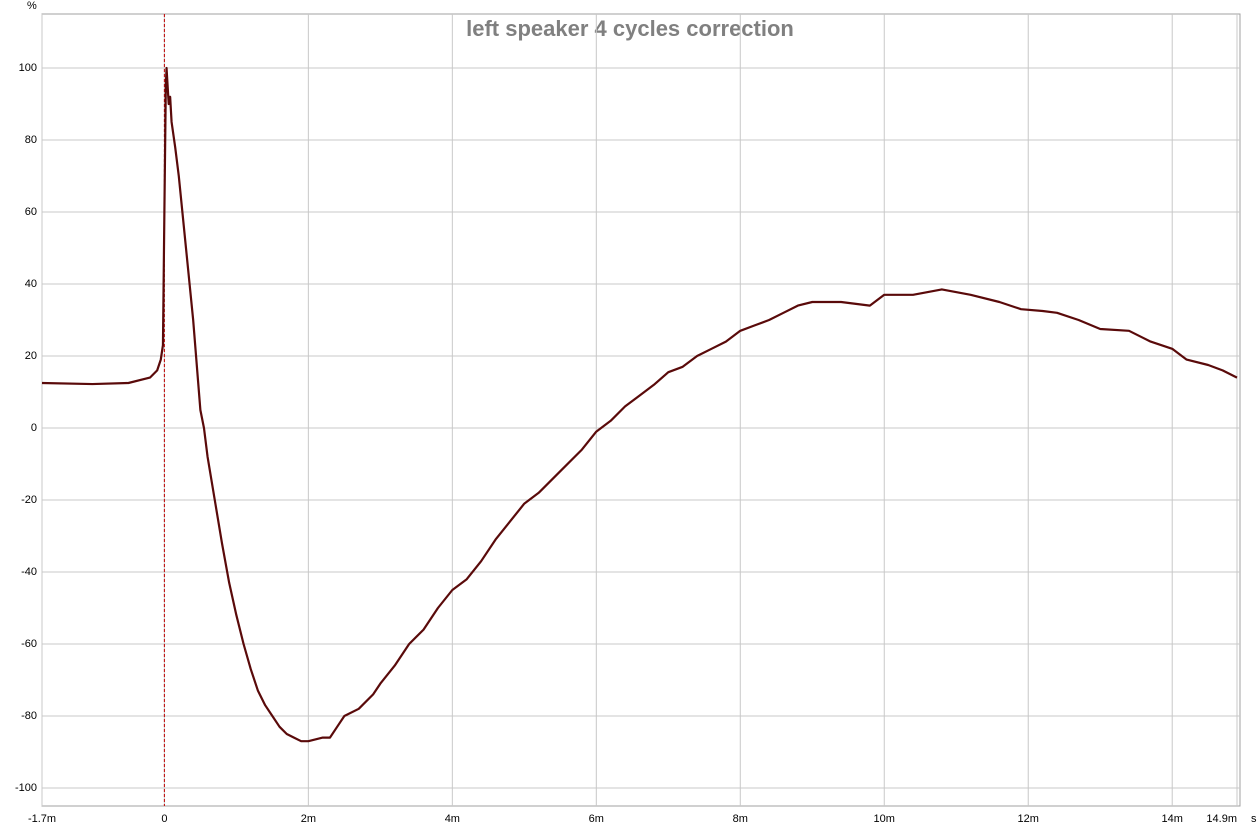 The image size is (1260, 835). I want to click on y-tick-label: -60, so click(29, 644).